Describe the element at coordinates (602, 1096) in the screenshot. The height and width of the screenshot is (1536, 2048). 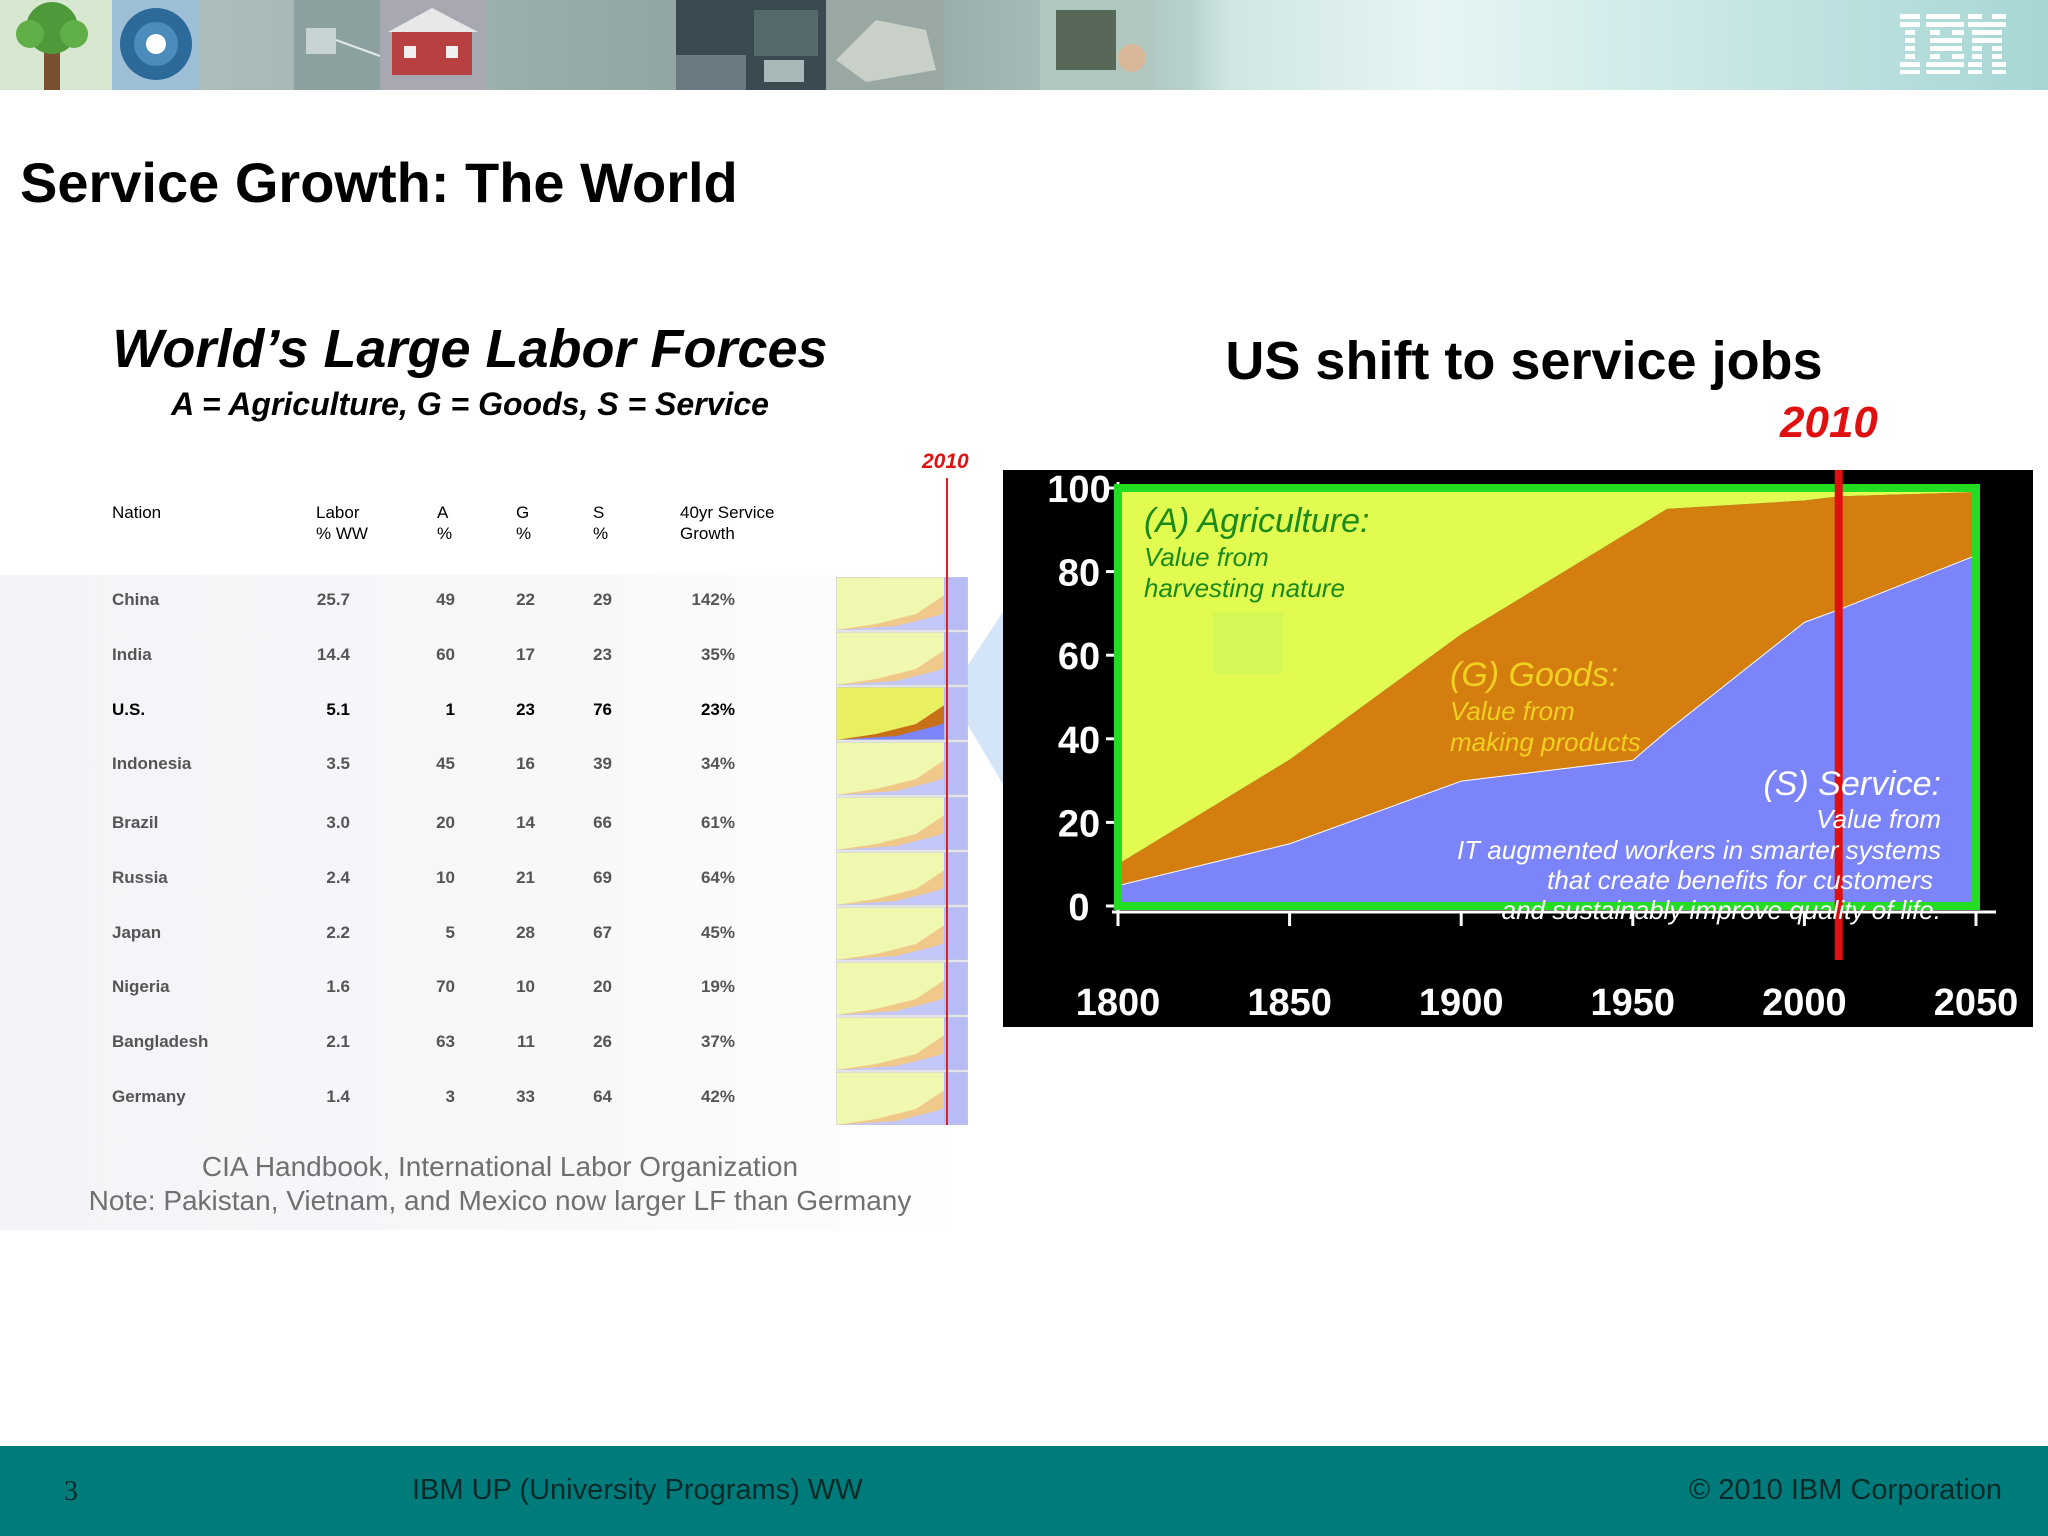
I see `cell-s: 64` at that location.